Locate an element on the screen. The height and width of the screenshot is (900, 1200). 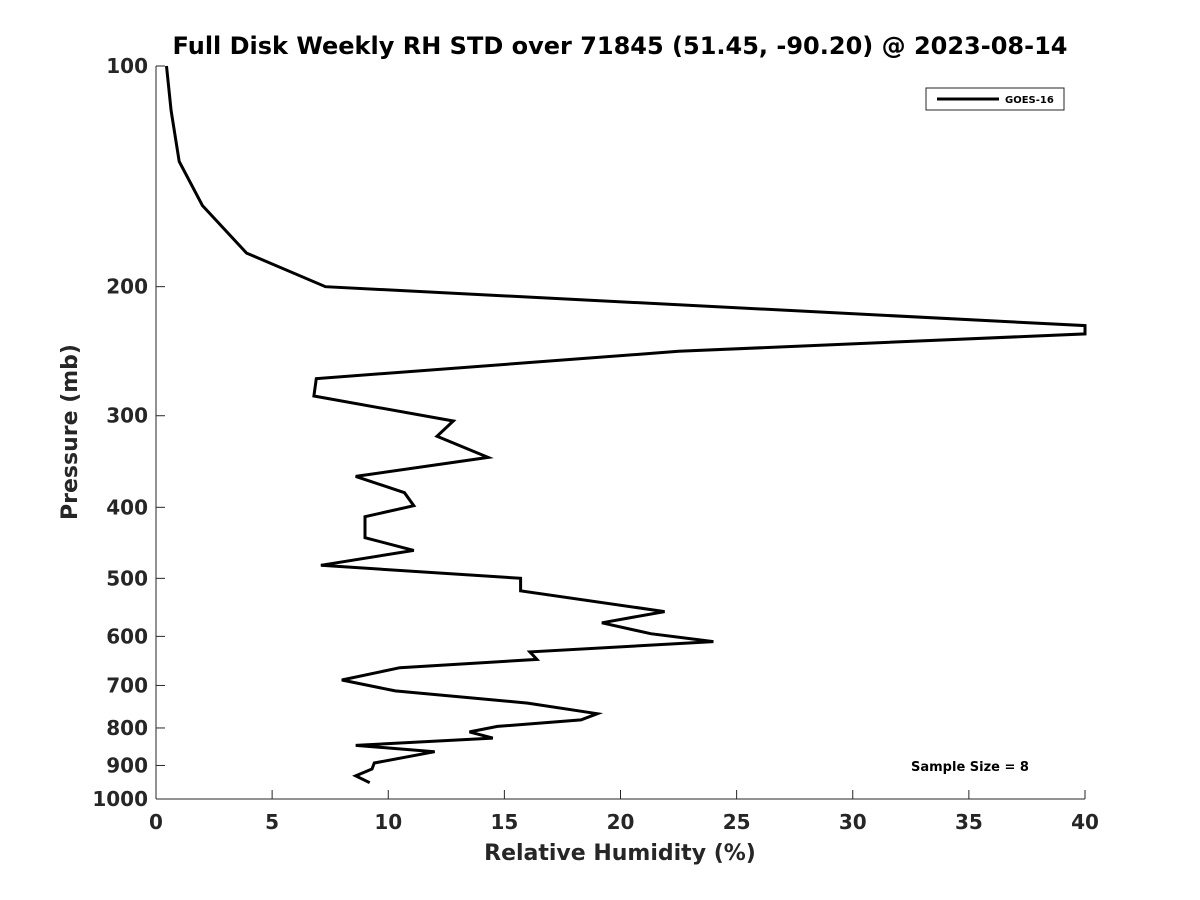
y-tick-label: 200 is located at coordinates (127, 287).